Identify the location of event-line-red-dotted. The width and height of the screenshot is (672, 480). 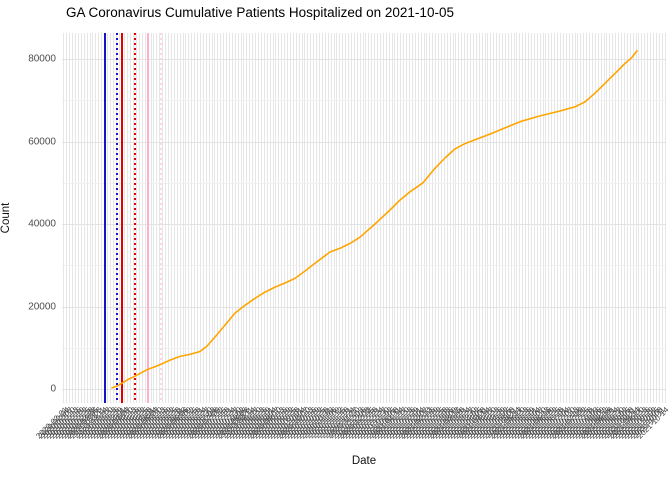
(135, 218).